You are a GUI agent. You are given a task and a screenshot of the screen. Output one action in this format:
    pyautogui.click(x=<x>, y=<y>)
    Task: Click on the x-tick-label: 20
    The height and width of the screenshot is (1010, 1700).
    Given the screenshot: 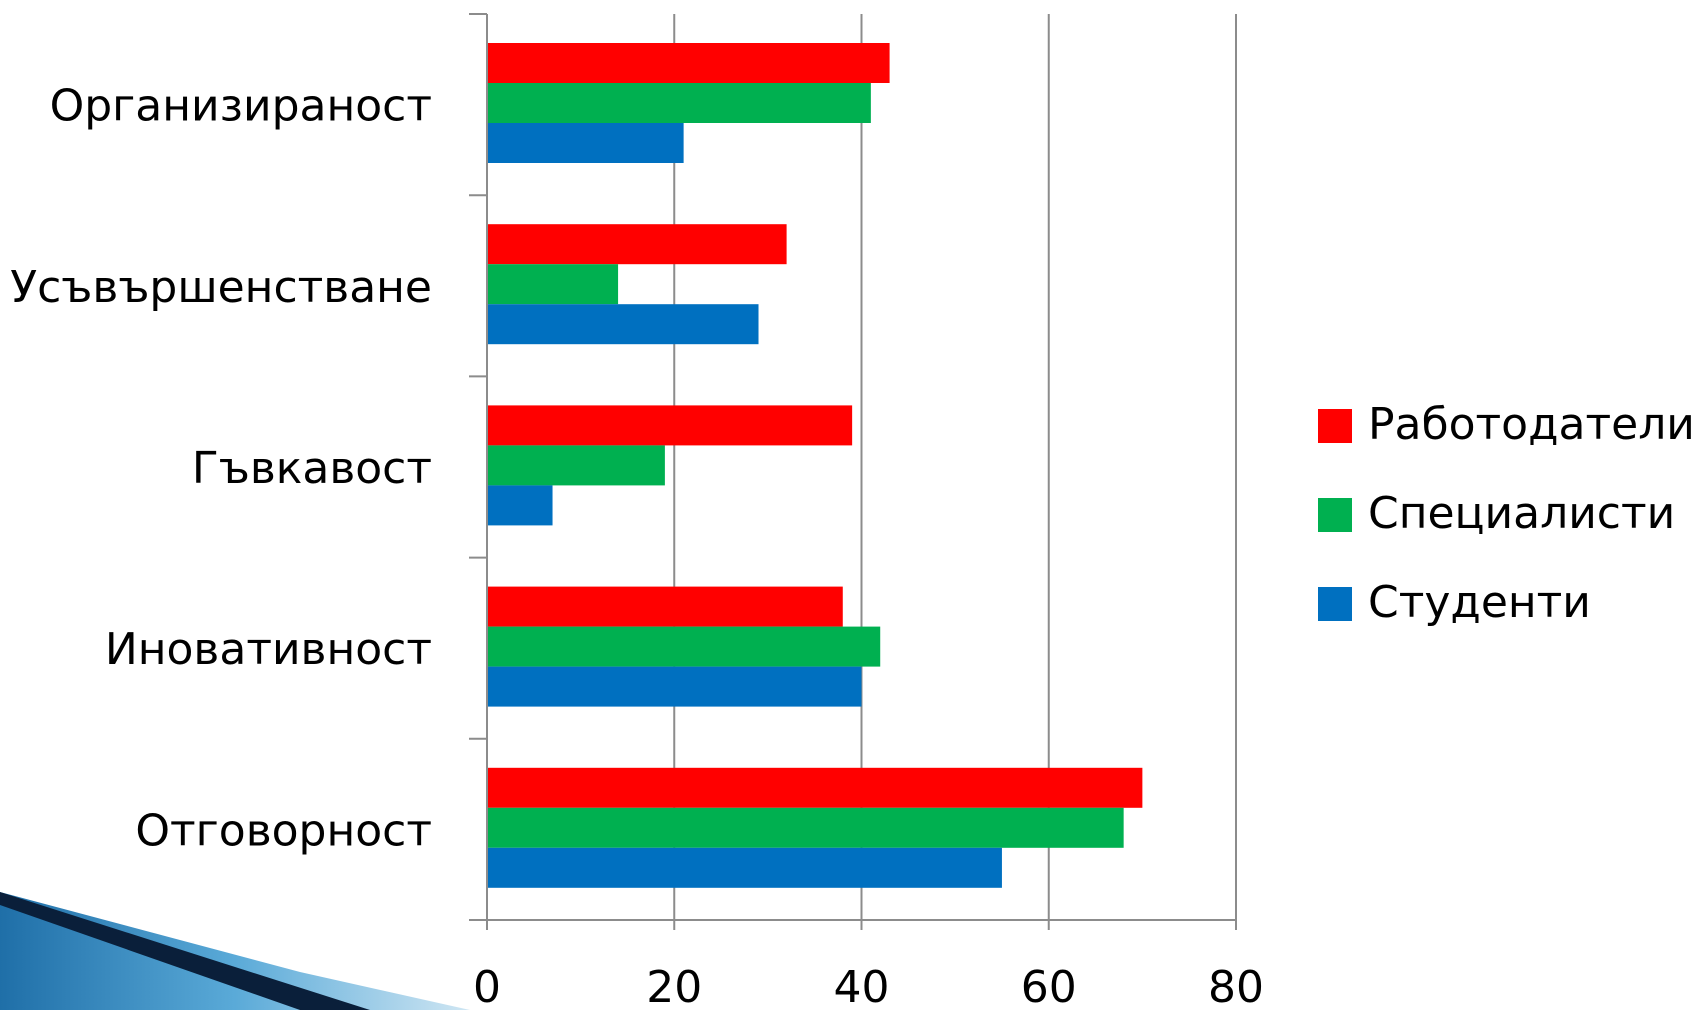 What is the action you would take?
    pyautogui.click(x=674, y=986)
    